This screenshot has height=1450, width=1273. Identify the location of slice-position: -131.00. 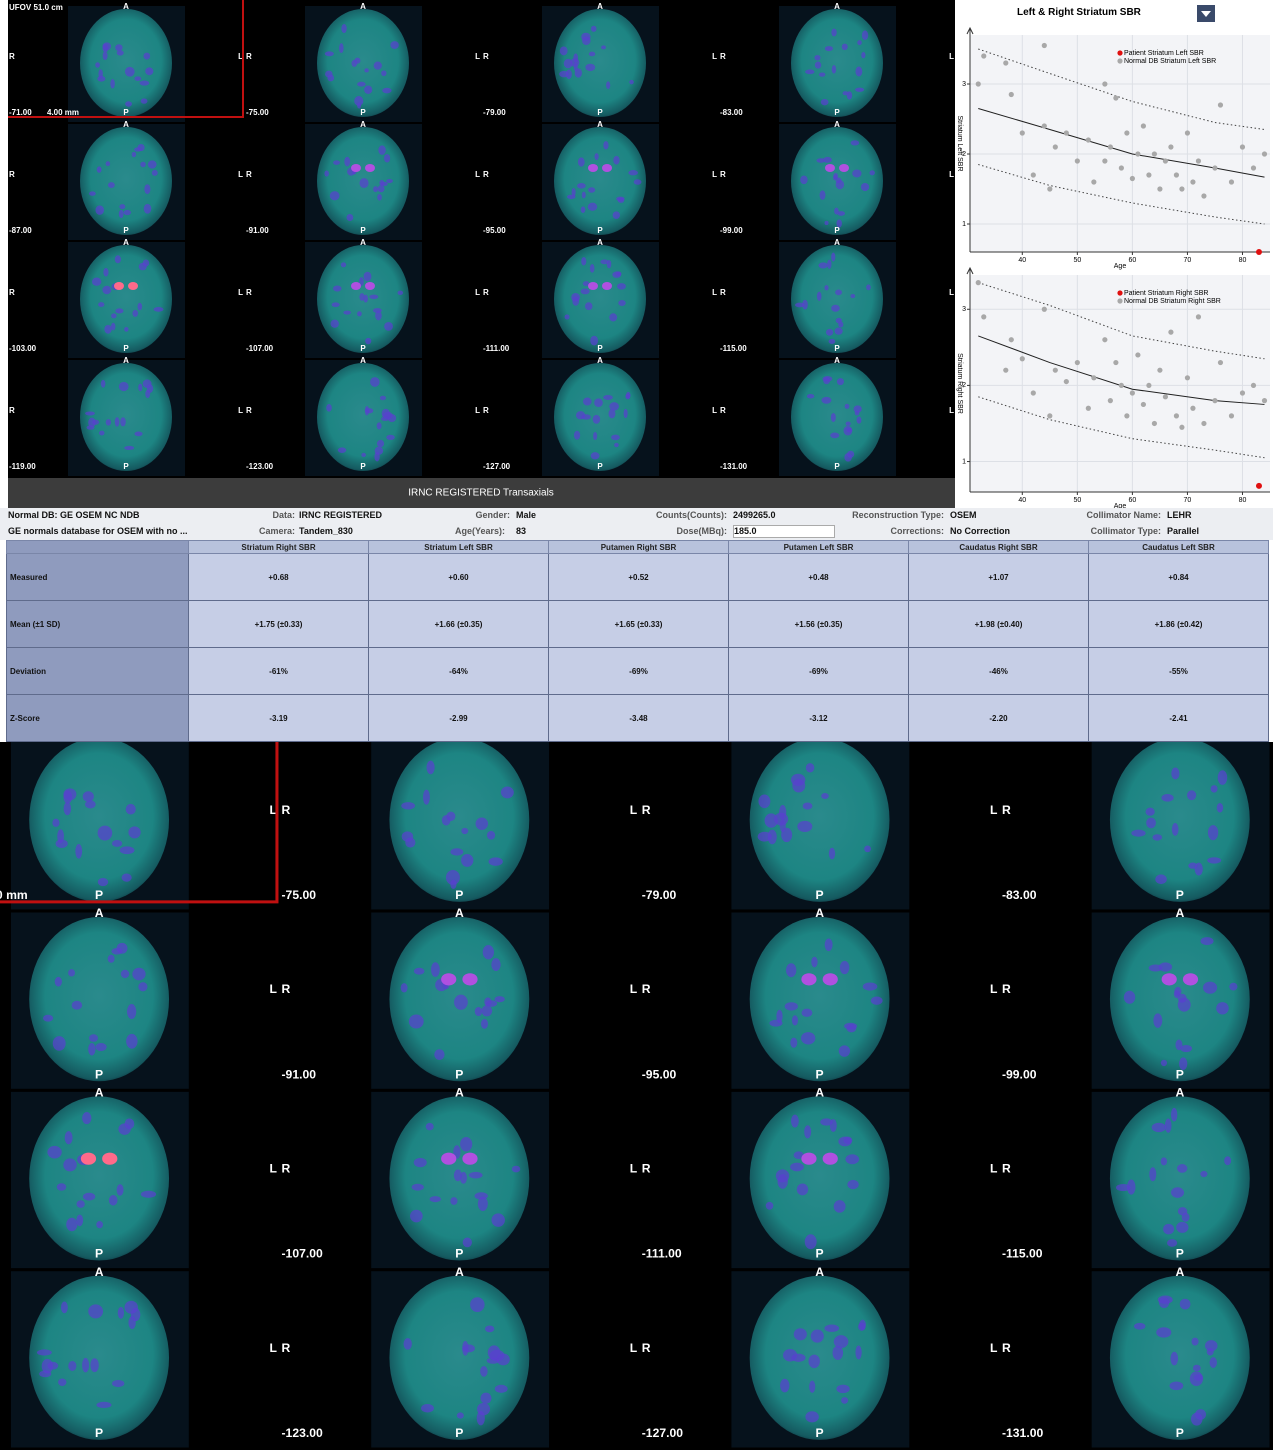
(1022, 1433).